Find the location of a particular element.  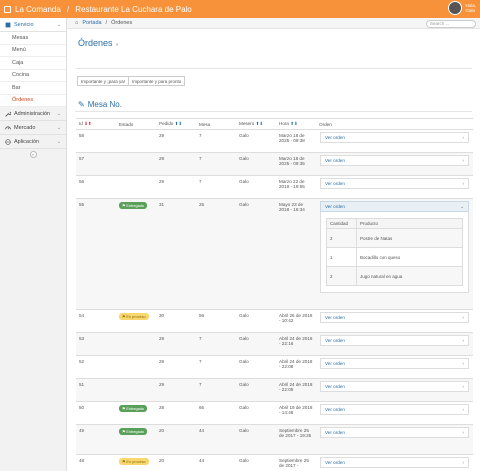

column-header-hora: Hora ⬆⬇ is located at coordinates (296, 124).